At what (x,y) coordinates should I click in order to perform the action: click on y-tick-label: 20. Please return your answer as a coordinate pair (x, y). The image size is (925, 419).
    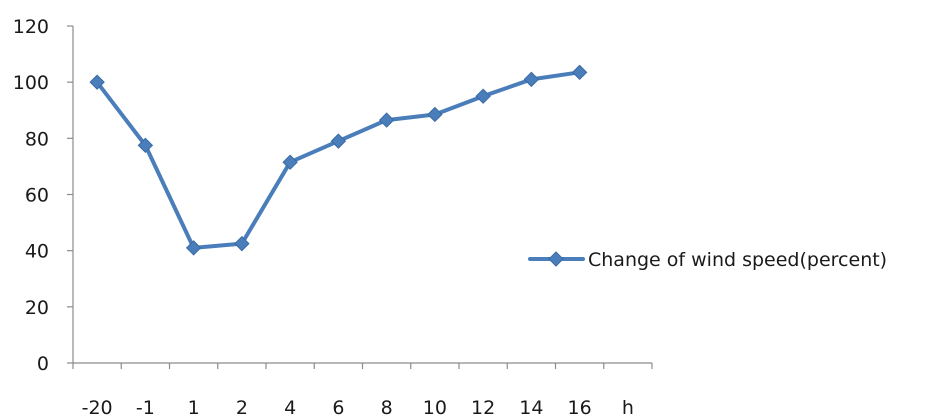
    Looking at the image, I should click on (37, 308).